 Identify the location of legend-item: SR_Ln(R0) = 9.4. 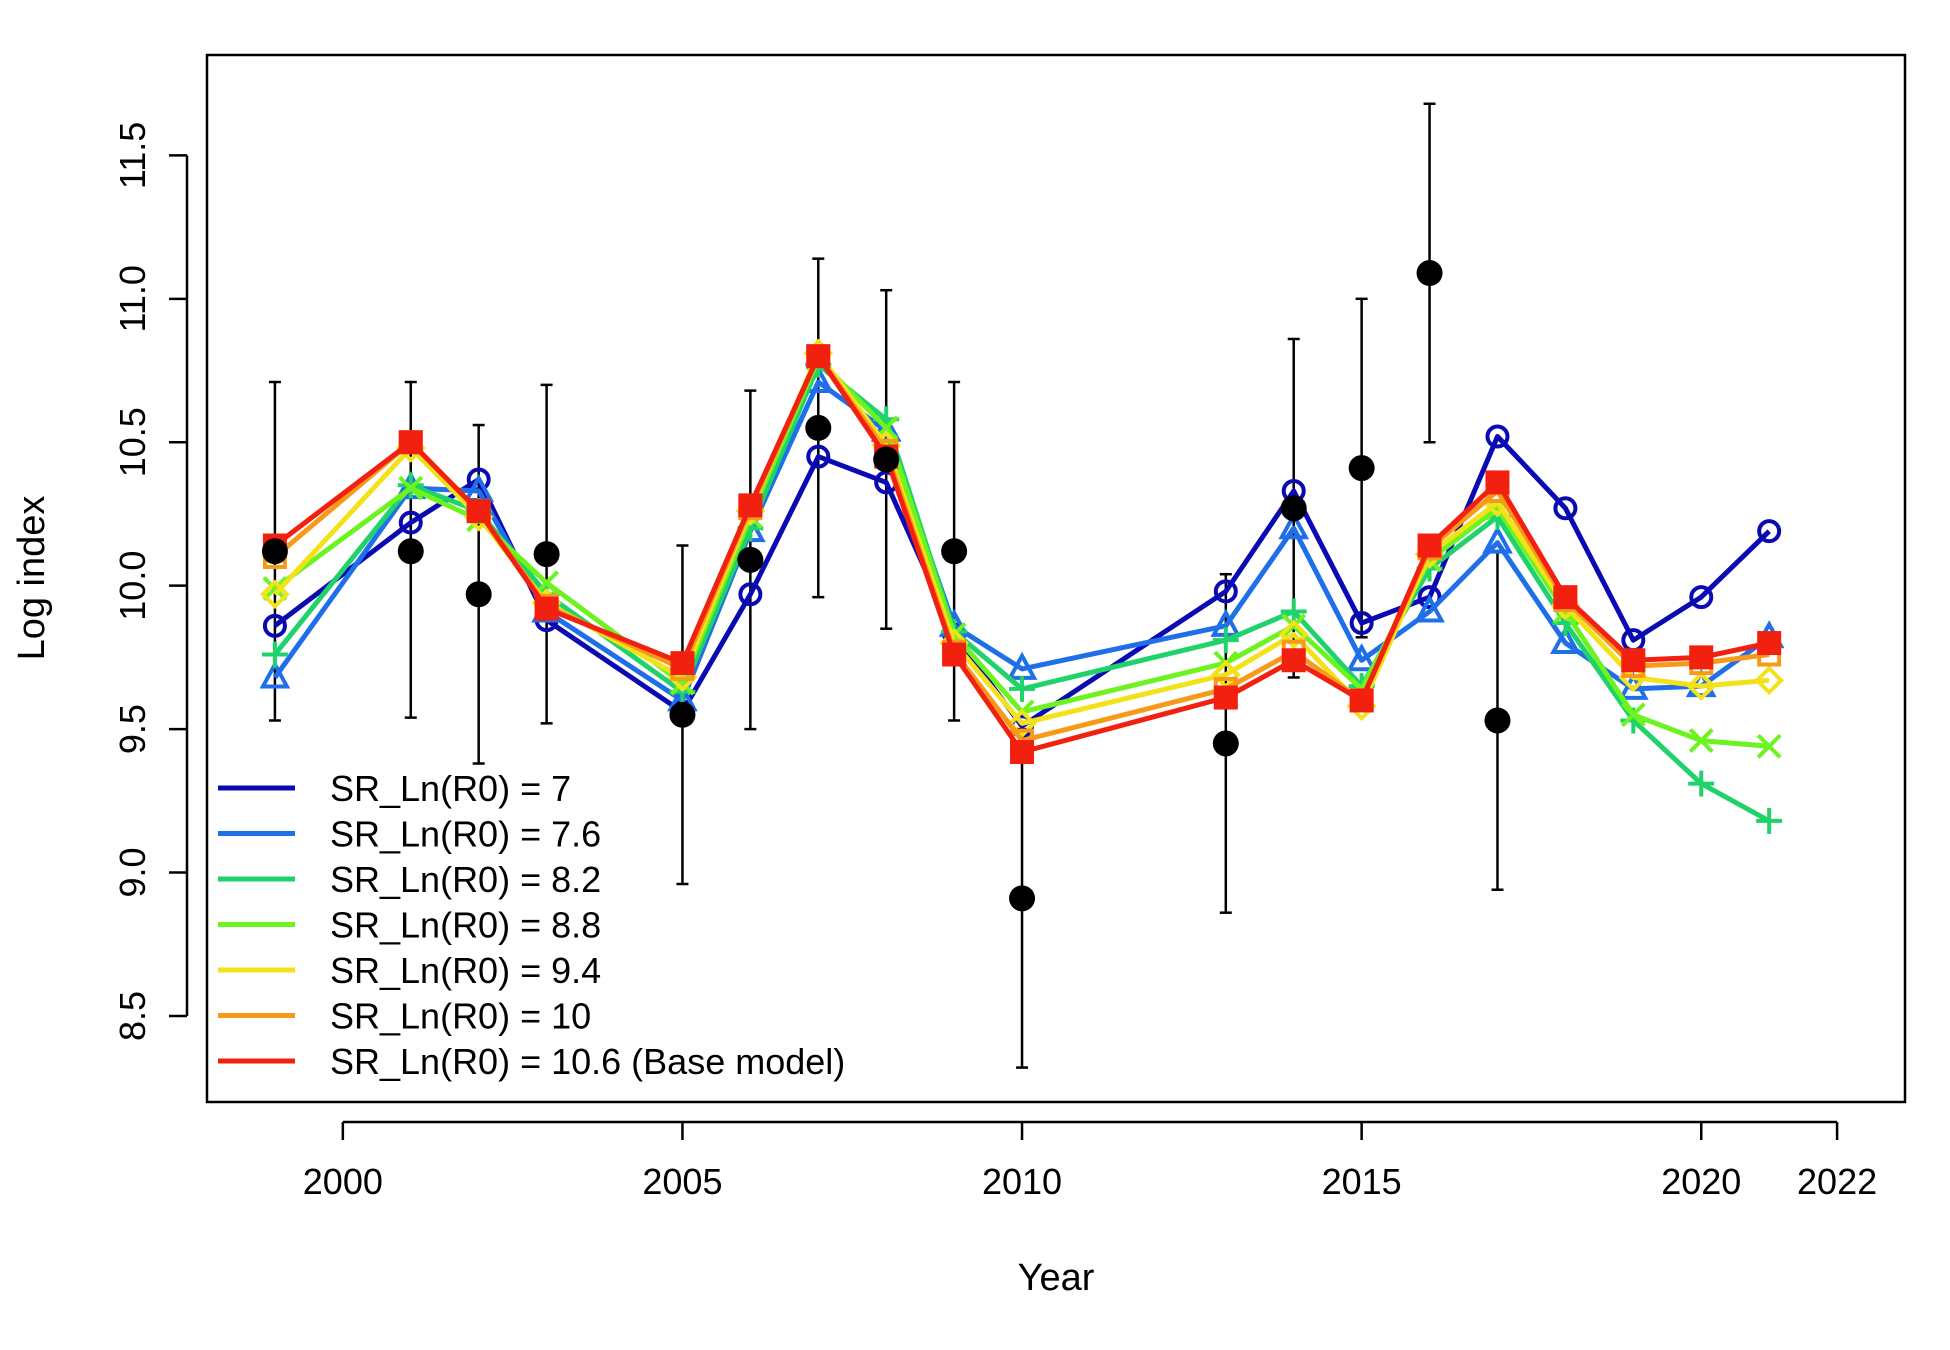
(409, 970).